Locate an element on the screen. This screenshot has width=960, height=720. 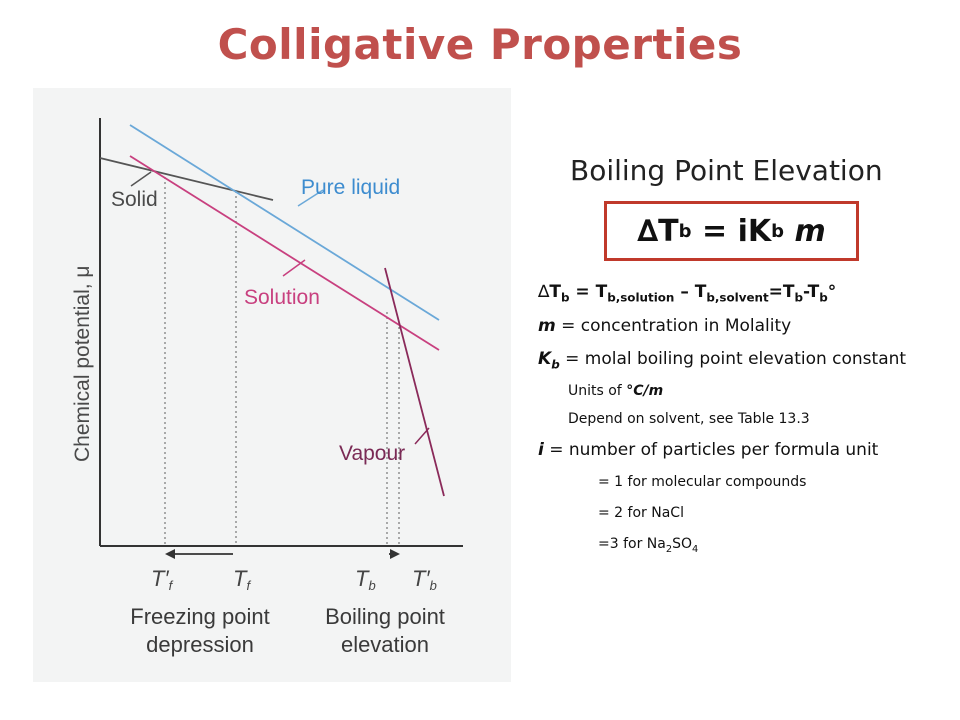
delta-tb-definition: ∆Tb = Tb,solution – Tb,solvent=Tb-Tb° is located at coordinates (687, 293).